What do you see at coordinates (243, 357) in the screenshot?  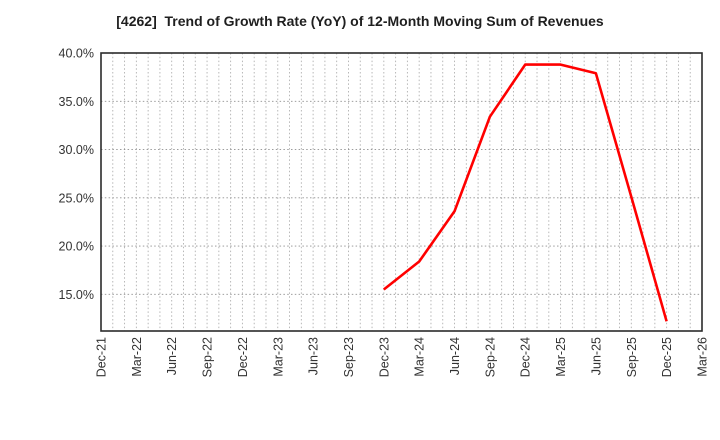 I see `x-tick-label: Dec-22` at bounding box center [243, 357].